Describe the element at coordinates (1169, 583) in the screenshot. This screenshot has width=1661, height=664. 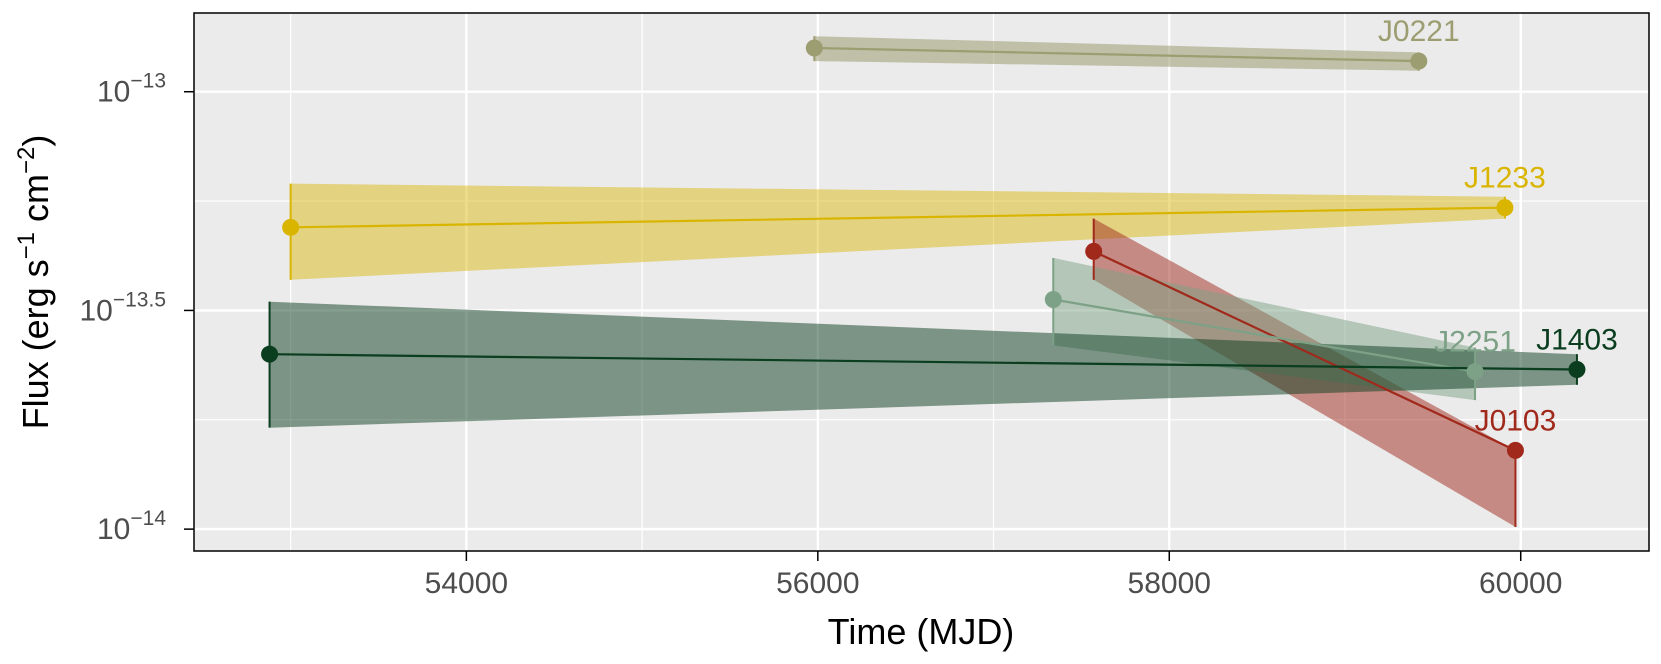
I see `x-tick-label: 58000` at that location.